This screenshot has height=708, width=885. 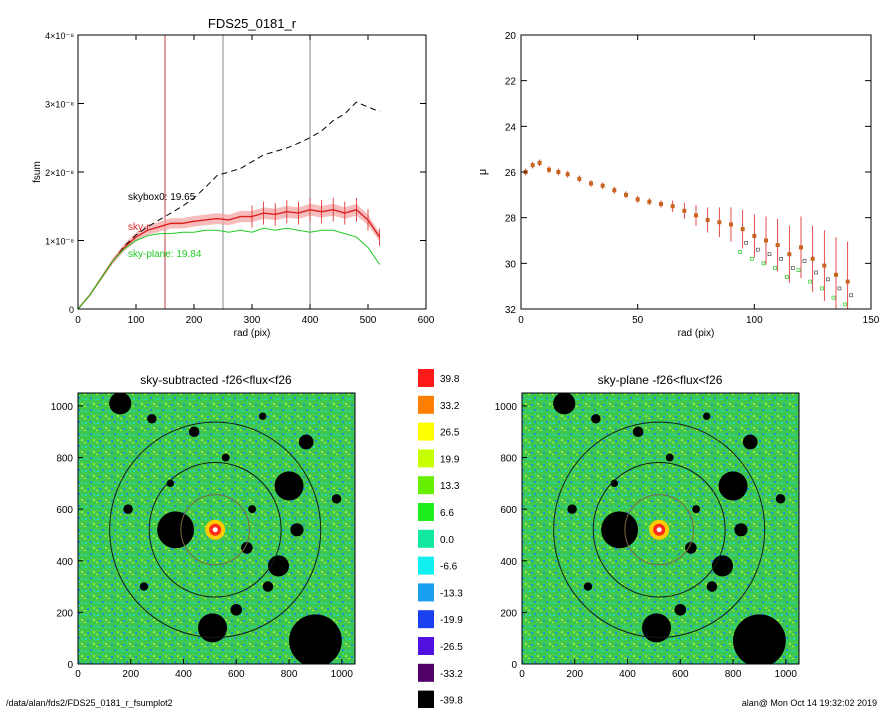 What do you see at coordinates (451, 593) in the screenshot?
I see `colorbar-label: -13.3` at bounding box center [451, 593].